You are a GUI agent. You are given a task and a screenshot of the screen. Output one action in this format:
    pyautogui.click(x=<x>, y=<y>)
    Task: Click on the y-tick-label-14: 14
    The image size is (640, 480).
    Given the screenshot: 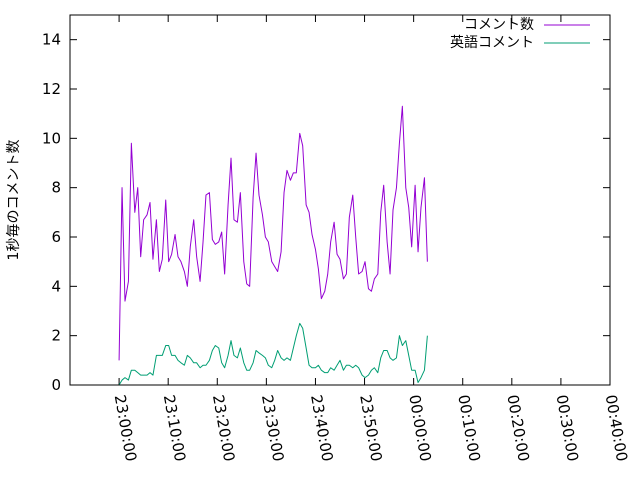 What is the action you would take?
    pyautogui.click(x=51, y=40)
    